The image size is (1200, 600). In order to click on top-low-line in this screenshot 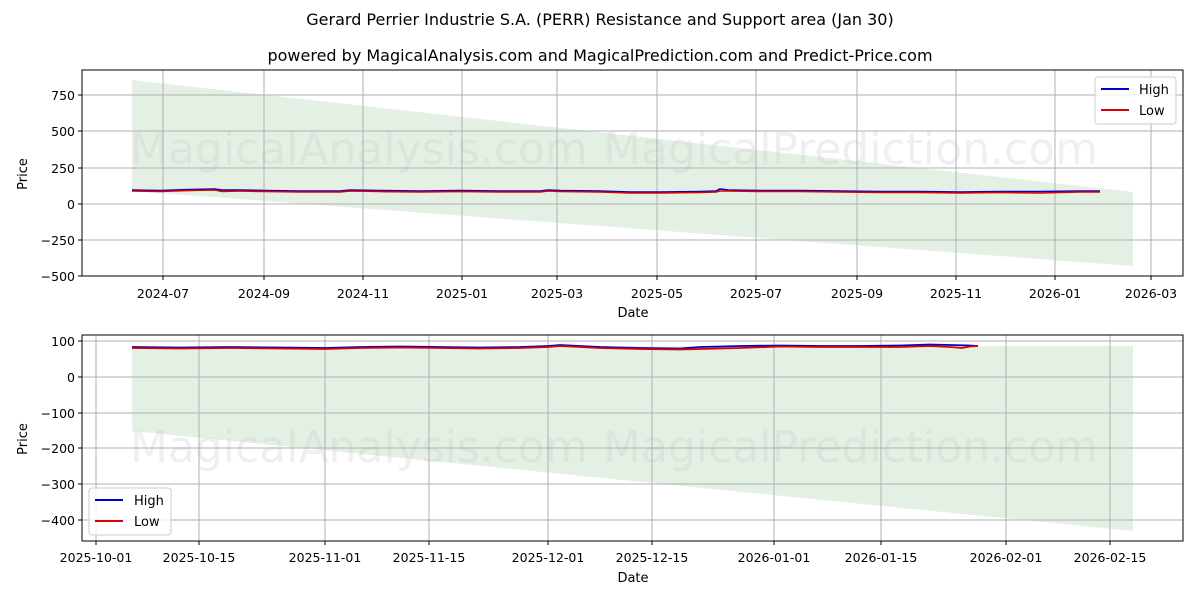, I will do `click(615, 191)`.